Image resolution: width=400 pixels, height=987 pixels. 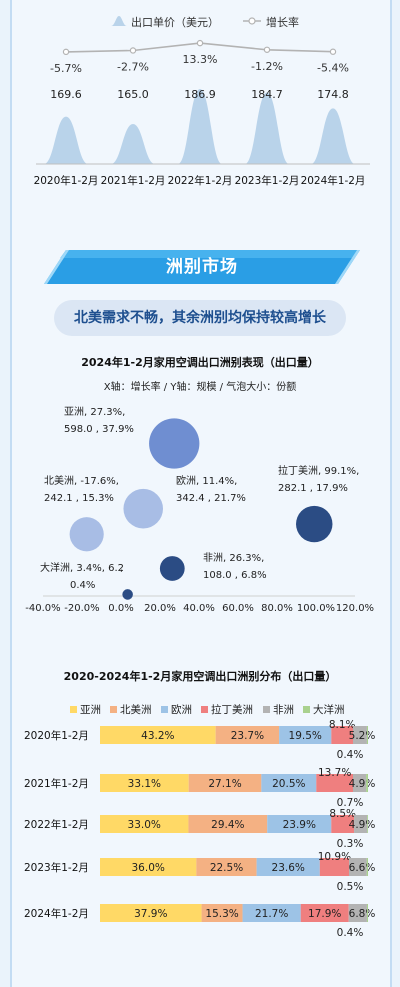 I want to click on legend-price-label: 出口单价（美元）, so click(x=175, y=22).